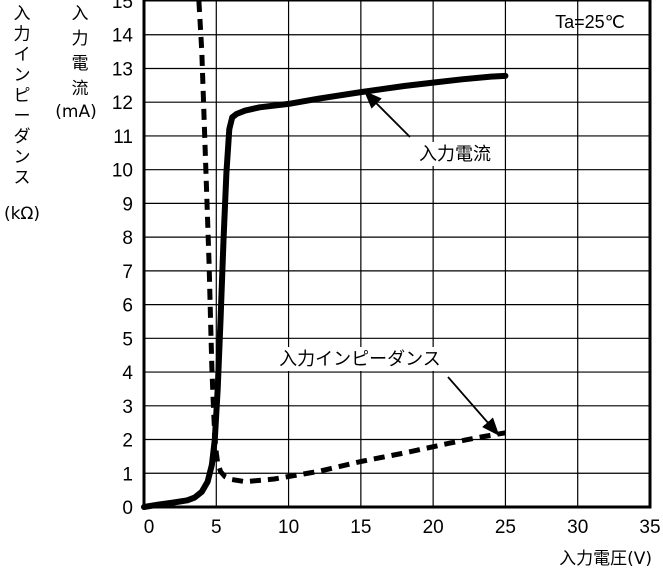  Describe the element at coordinates (360, 527) in the screenshot. I see `x-tick-label: 15` at that location.